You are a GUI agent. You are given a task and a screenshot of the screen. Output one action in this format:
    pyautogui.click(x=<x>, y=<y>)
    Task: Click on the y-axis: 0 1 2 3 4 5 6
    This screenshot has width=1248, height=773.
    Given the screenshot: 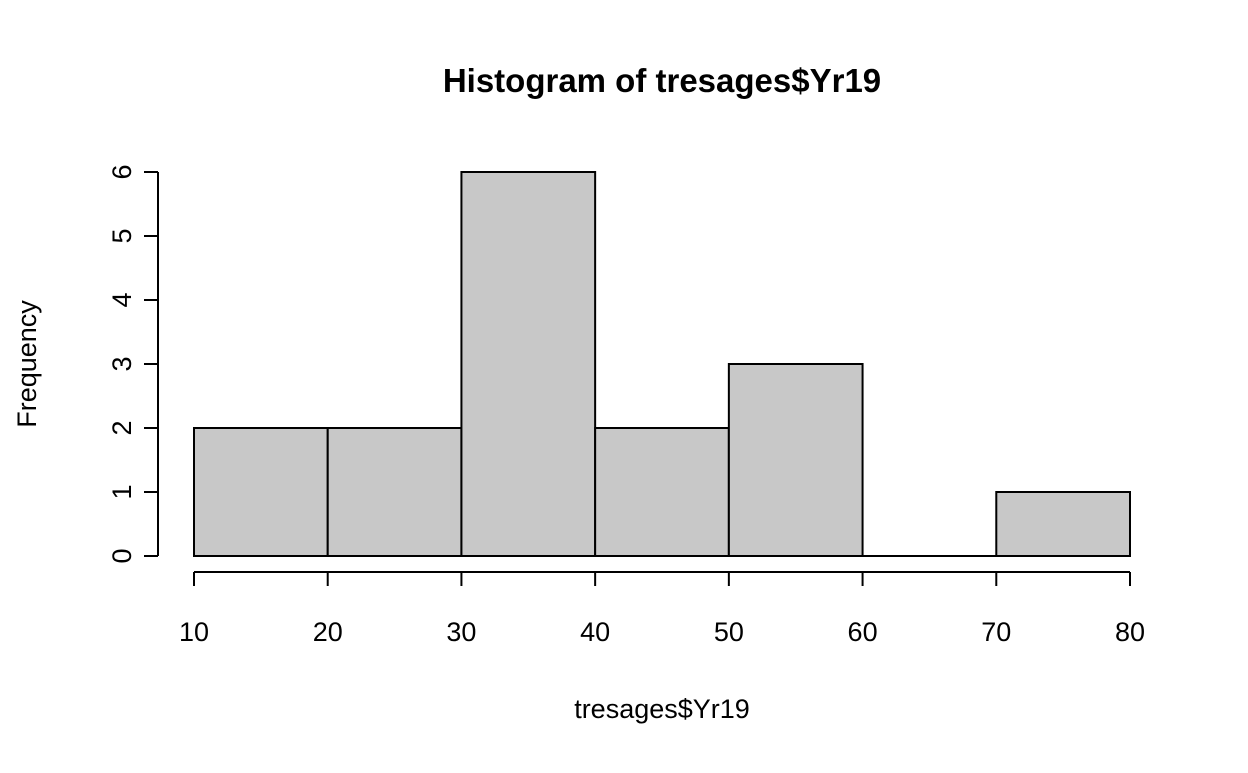 What is the action you would take?
    pyautogui.click(x=133, y=364)
    